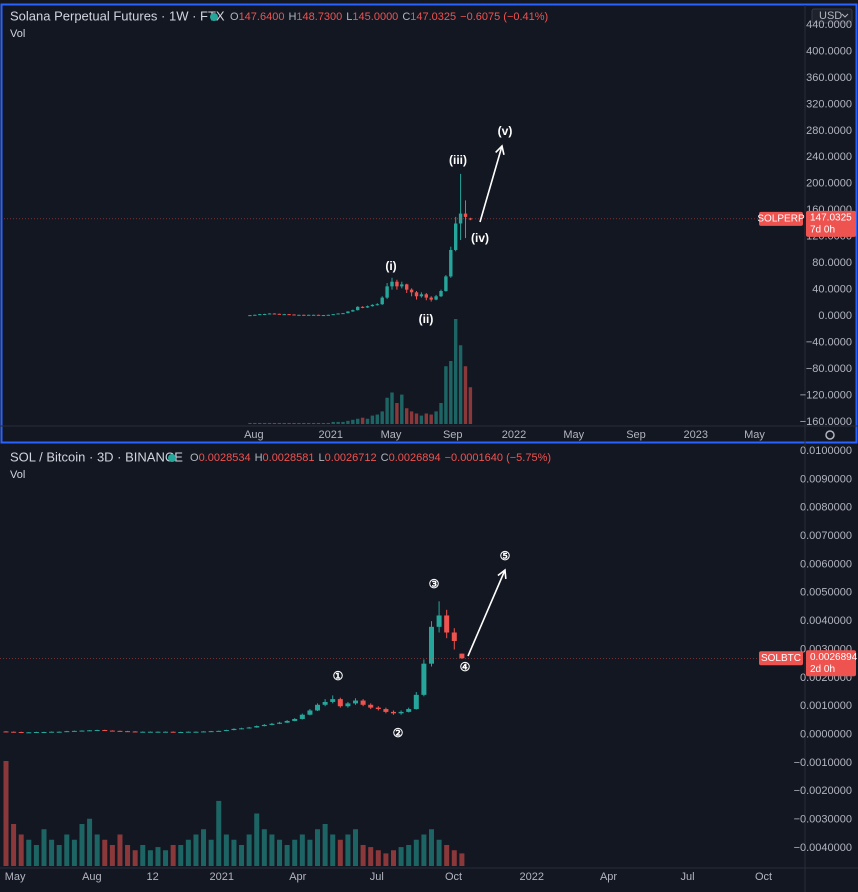  Describe the element at coordinates (829, 131) in the screenshot. I see `y-tick-label: 280.0000` at that location.